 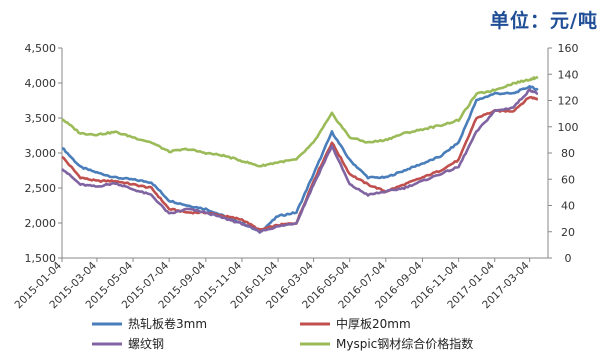 What do you see at coordinates (568, 74) in the screenshot?
I see `right-tick-label: 140` at bounding box center [568, 74].